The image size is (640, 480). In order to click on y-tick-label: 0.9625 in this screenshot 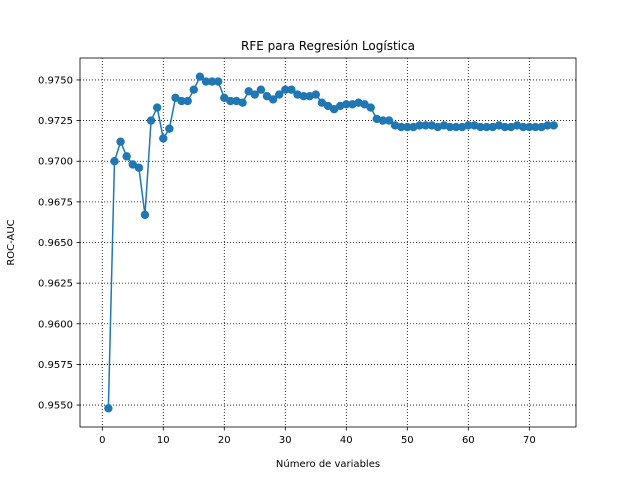, I will do `click(55, 284)`.